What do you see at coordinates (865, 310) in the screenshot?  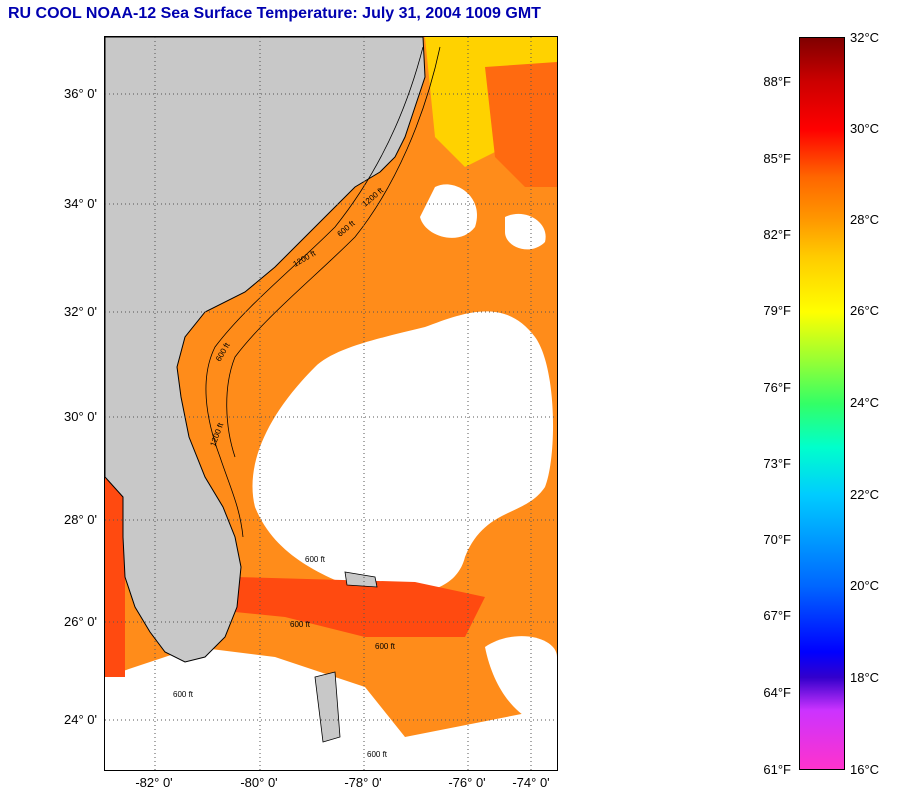 I see `colorbar-c-label: 26°C` at bounding box center [865, 310].